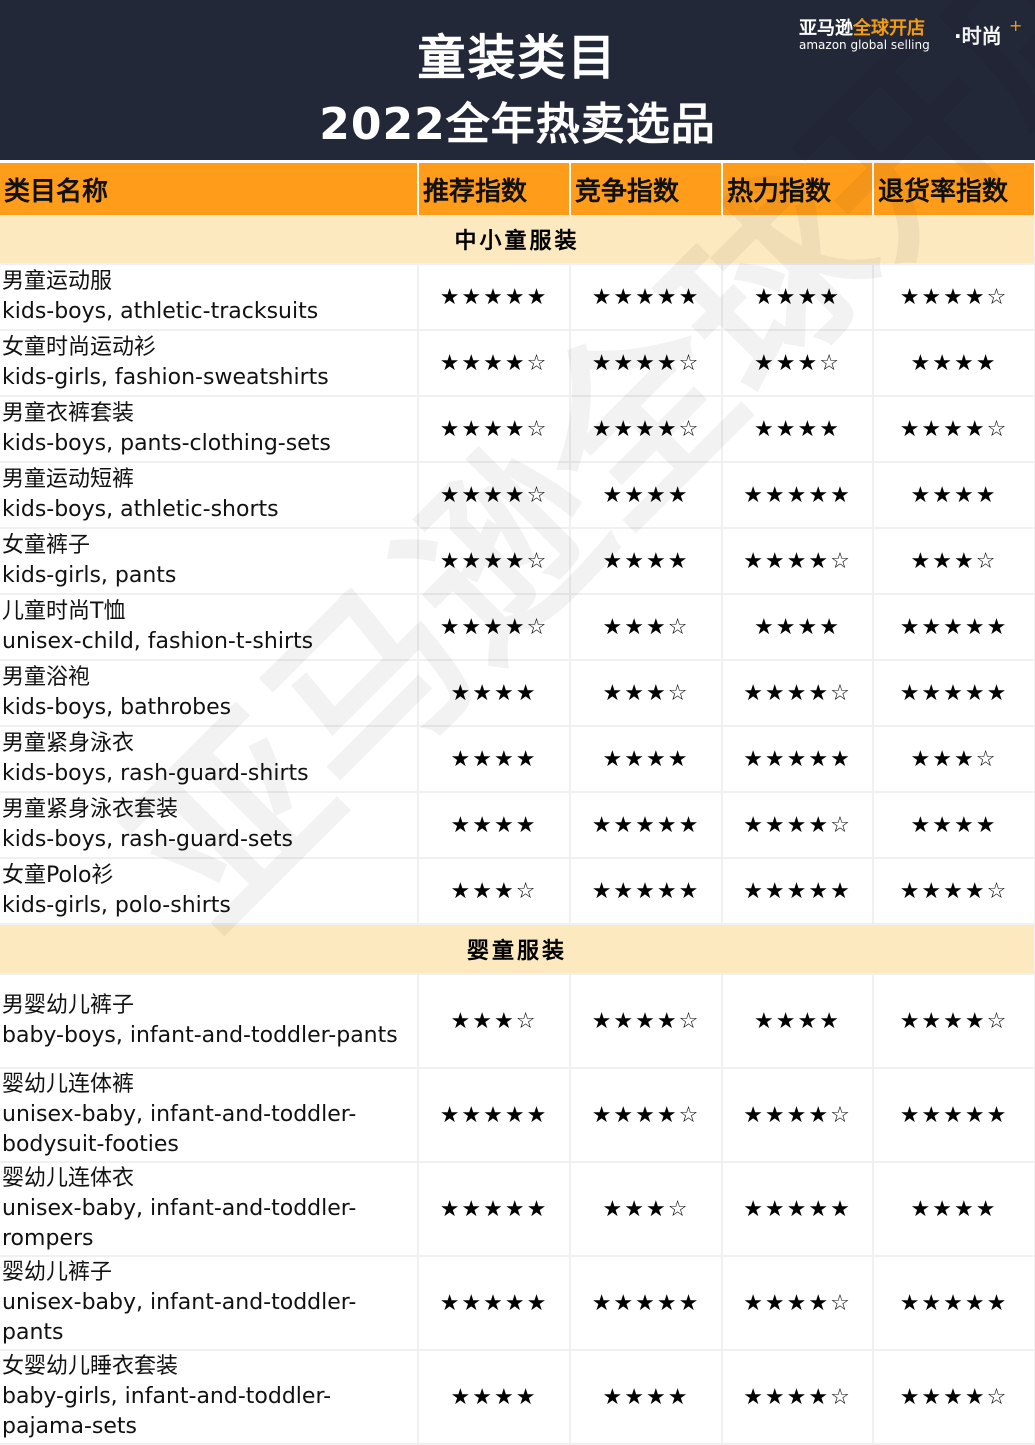  Describe the element at coordinates (165, 377) in the screenshot. I see `category-en: kids-girls, fashion-sweatshirts` at that location.